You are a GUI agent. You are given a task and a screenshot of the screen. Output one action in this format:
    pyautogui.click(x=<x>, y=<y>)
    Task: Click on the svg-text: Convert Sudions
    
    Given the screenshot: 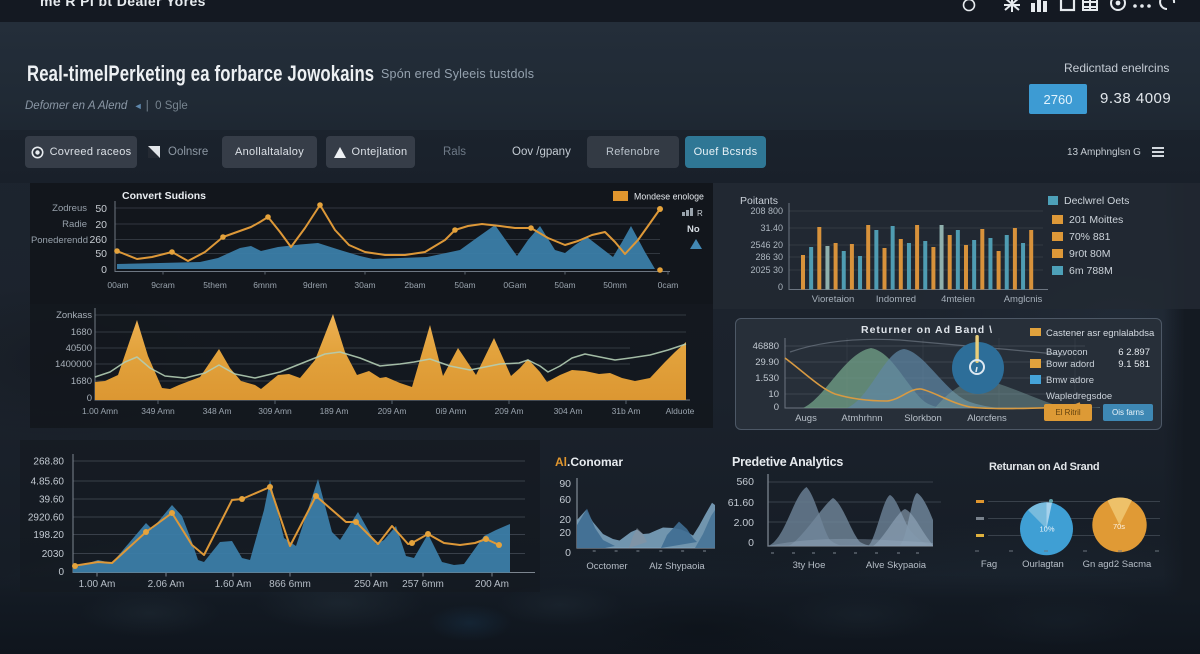 What is the action you would take?
    pyautogui.click(x=164, y=196)
    